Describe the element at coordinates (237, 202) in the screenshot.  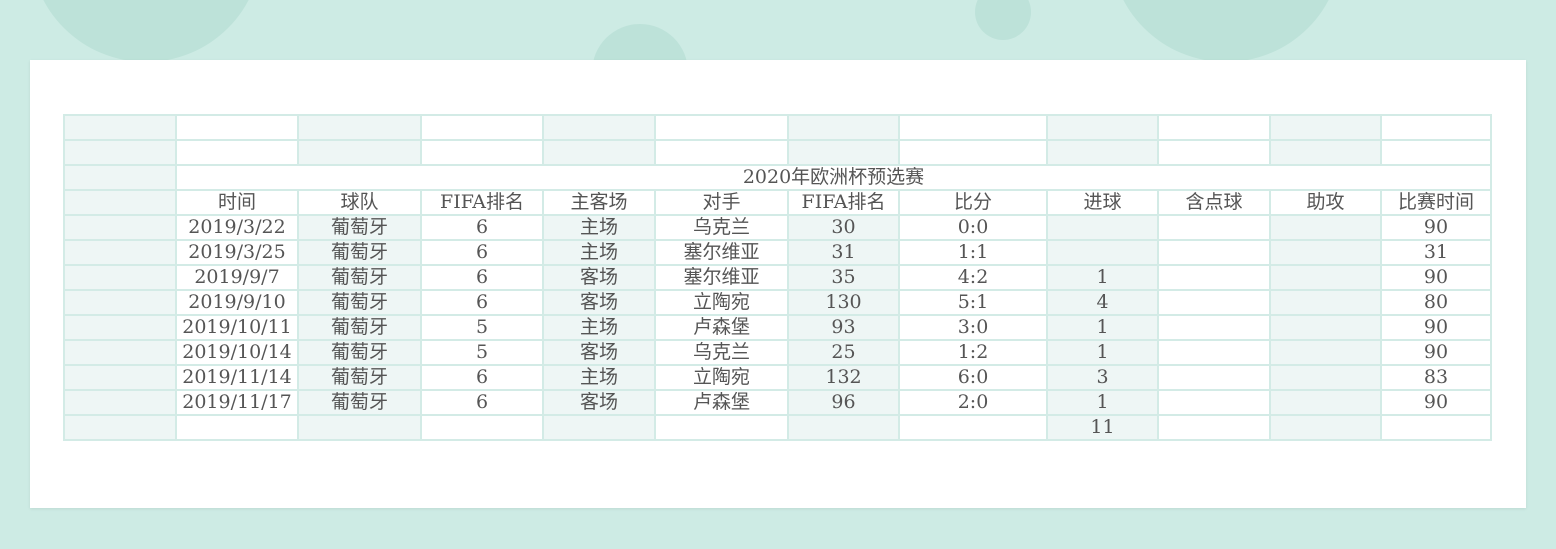
I see `column-header: 时间` at that location.